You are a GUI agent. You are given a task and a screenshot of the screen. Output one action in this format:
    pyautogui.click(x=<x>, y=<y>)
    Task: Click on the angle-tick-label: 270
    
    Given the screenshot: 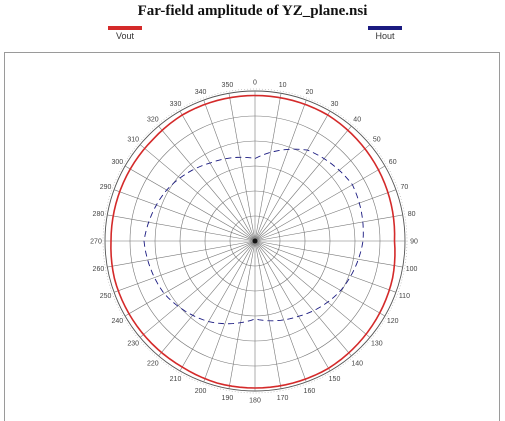 What is the action you would take?
    pyautogui.click(x=96, y=242)
    